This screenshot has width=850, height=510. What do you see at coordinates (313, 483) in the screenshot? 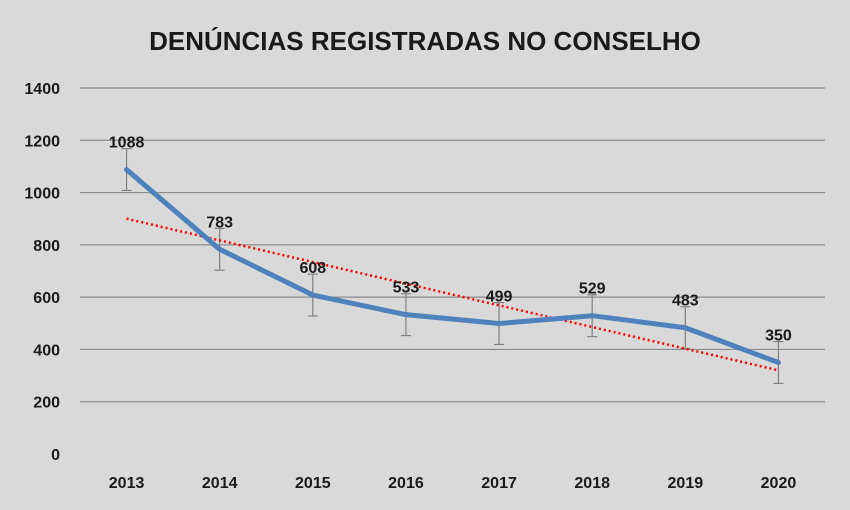
I see `x-tick-label: 2015` at bounding box center [313, 483].